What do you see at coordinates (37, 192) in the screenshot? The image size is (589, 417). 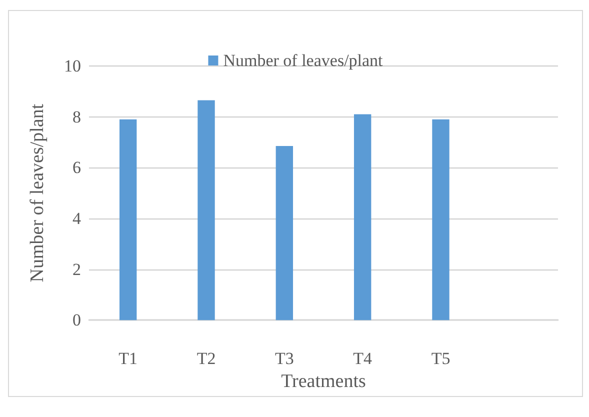 I see `y-axis-title: Number of leaves/plant` at bounding box center [37, 192].